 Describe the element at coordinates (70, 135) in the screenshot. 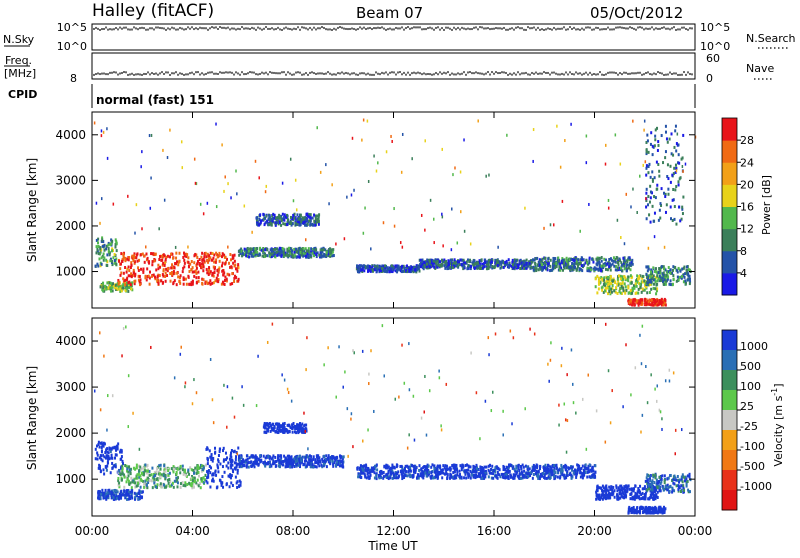

I see `y-tick-label: 4000` at that location.